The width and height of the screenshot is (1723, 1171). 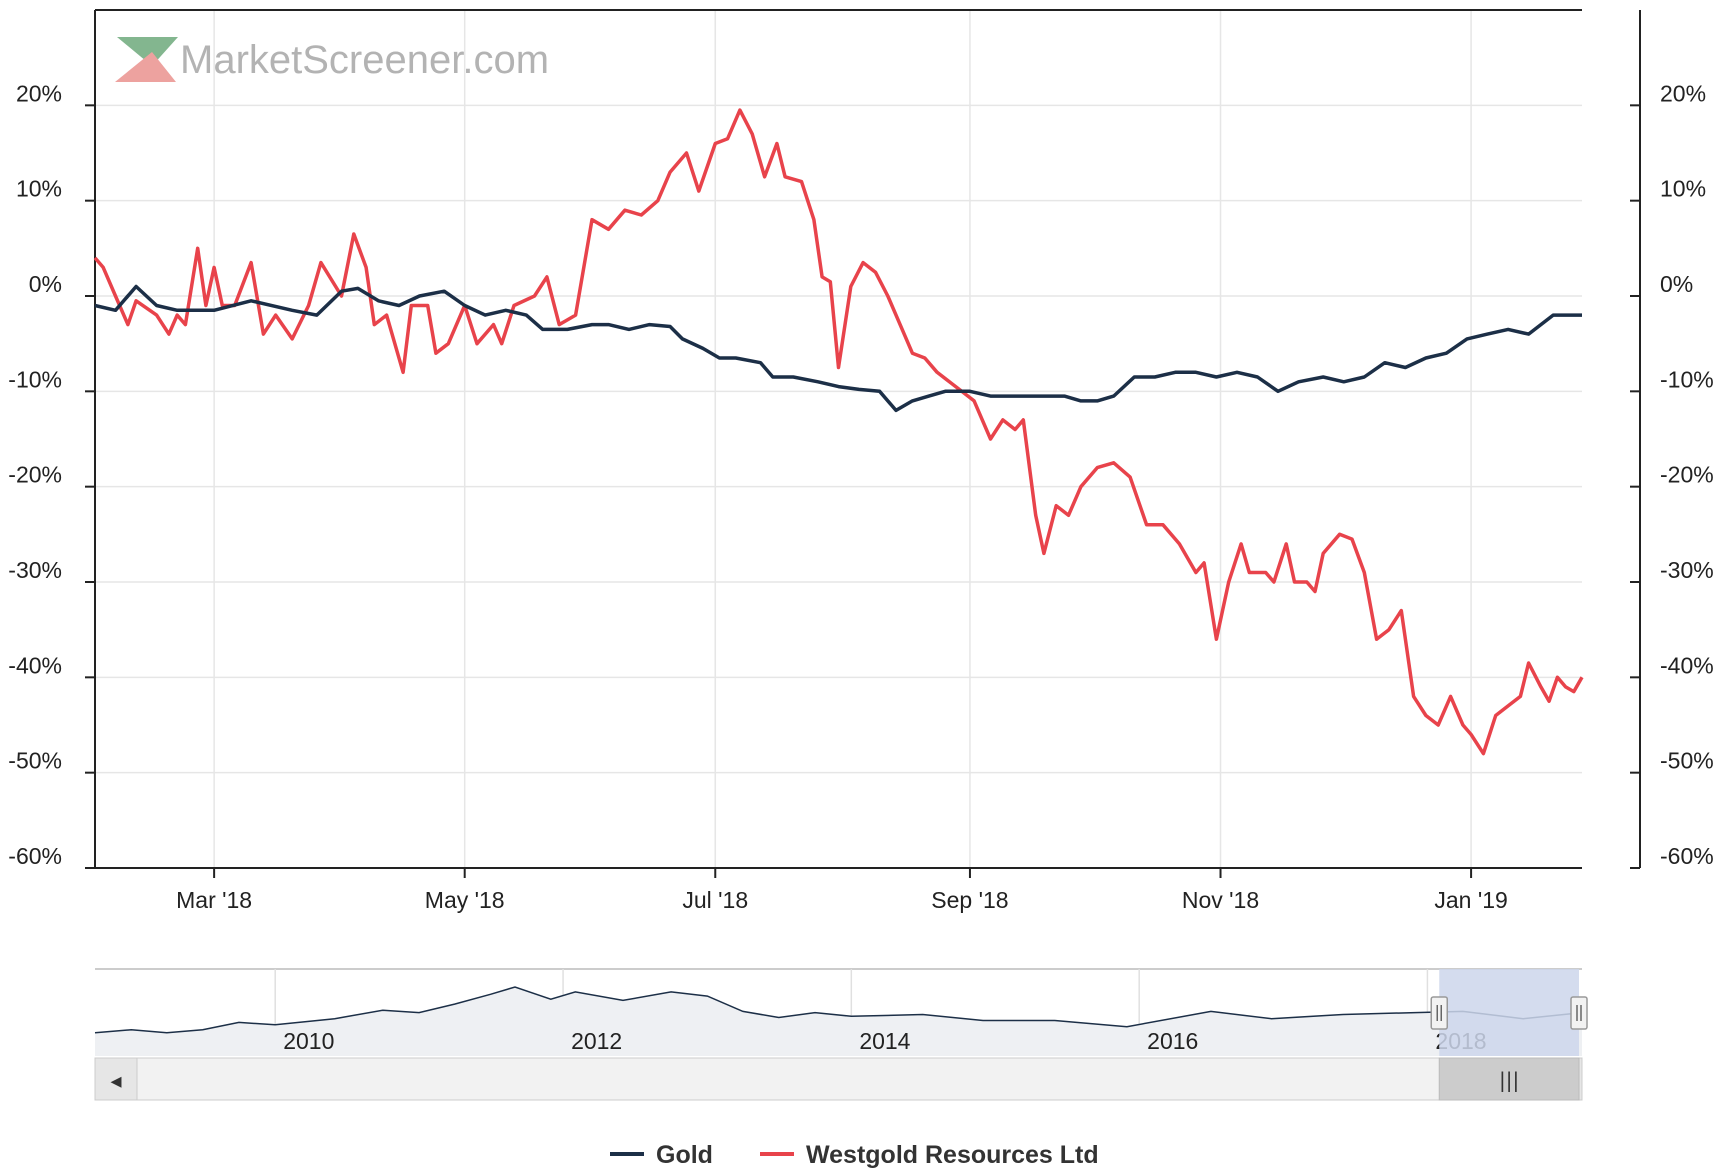 What do you see at coordinates (35, 856) in the screenshot?
I see `y-tick-label-left: -60%` at bounding box center [35, 856].